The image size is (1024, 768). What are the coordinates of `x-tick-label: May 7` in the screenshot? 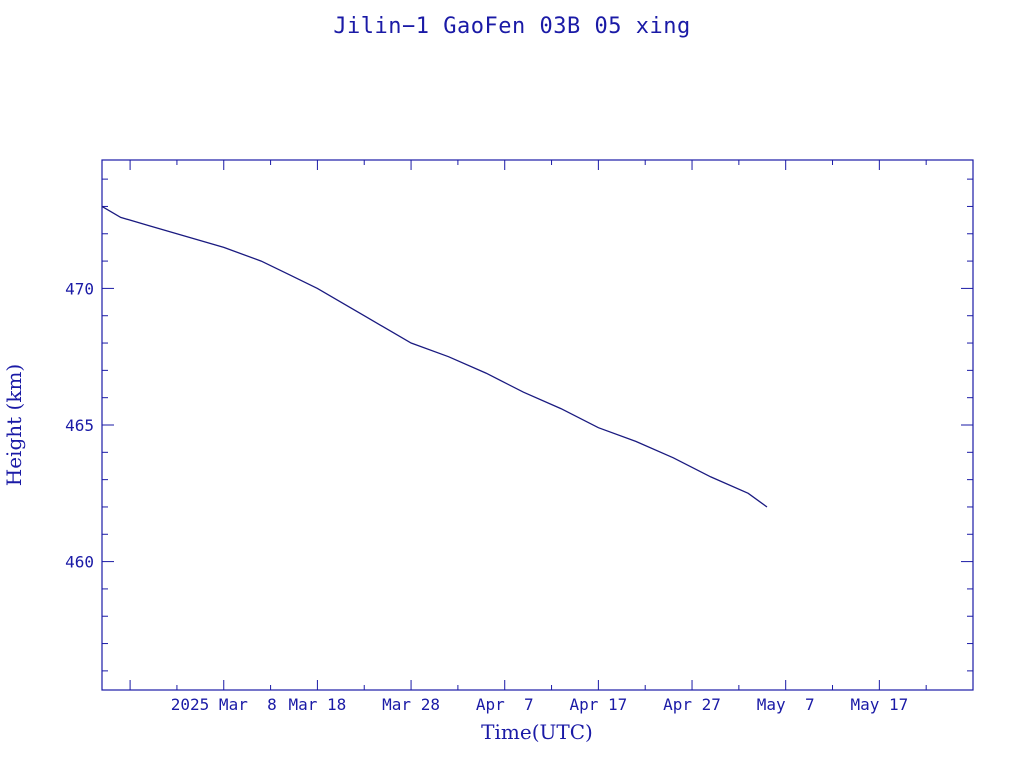 It's located at (786, 704).